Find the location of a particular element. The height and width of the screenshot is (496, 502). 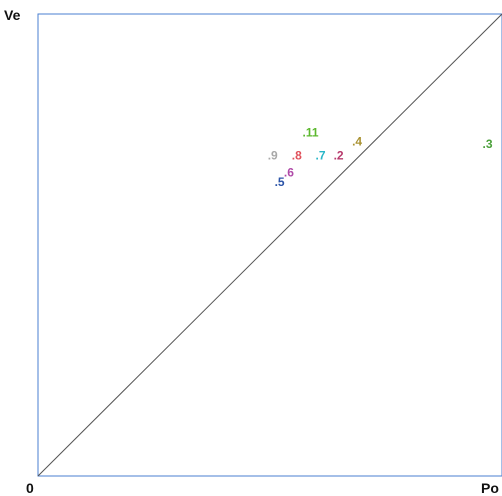

point-label: .5 is located at coordinates (280, 182).